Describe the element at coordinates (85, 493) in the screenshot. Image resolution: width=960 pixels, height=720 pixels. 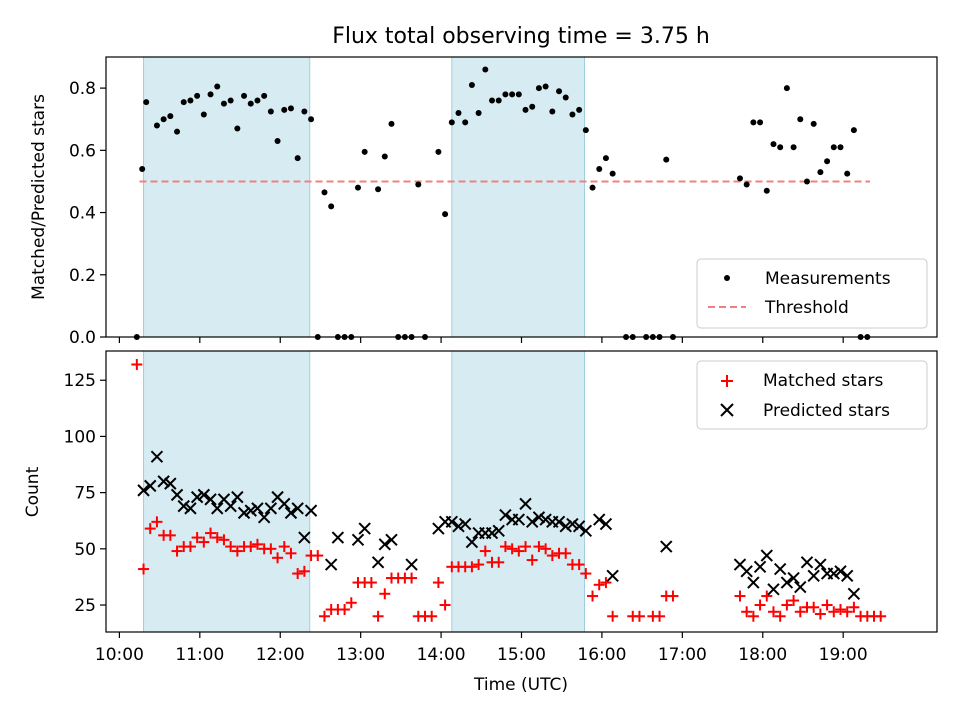
I see `bottom-y-ticks: 25 50 75 100 125` at that location.